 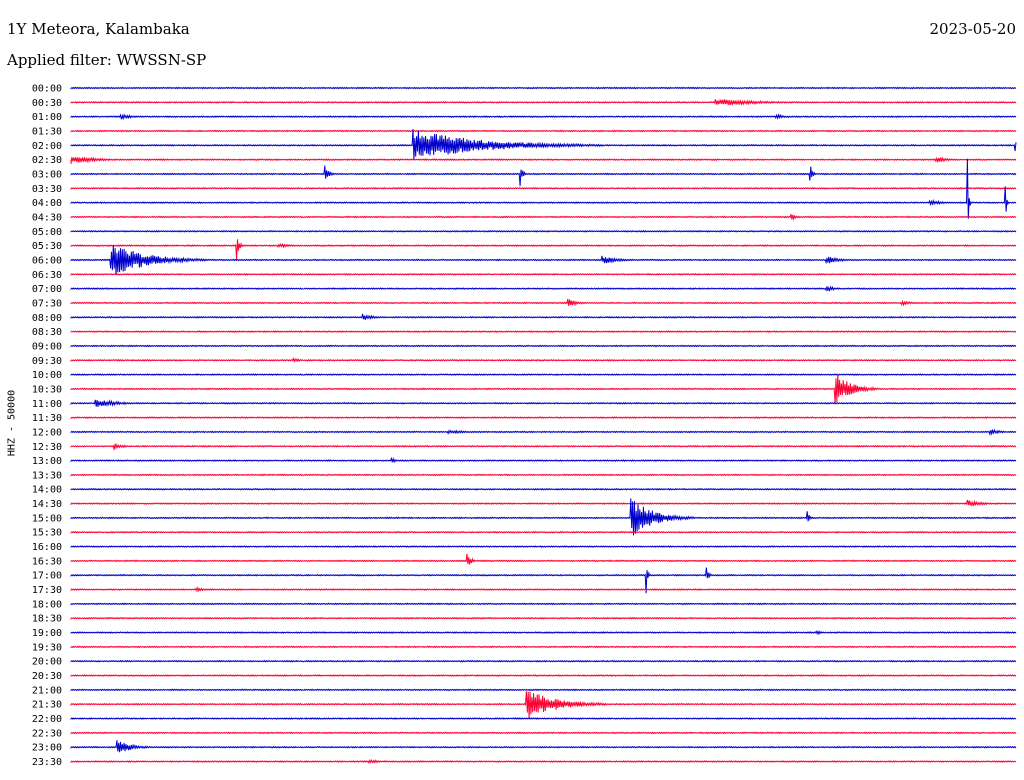 What do you see at coordinates (47, 160) in the screenshot?
I see `row-time-label: 02:30` at bounding box center [47, 160].